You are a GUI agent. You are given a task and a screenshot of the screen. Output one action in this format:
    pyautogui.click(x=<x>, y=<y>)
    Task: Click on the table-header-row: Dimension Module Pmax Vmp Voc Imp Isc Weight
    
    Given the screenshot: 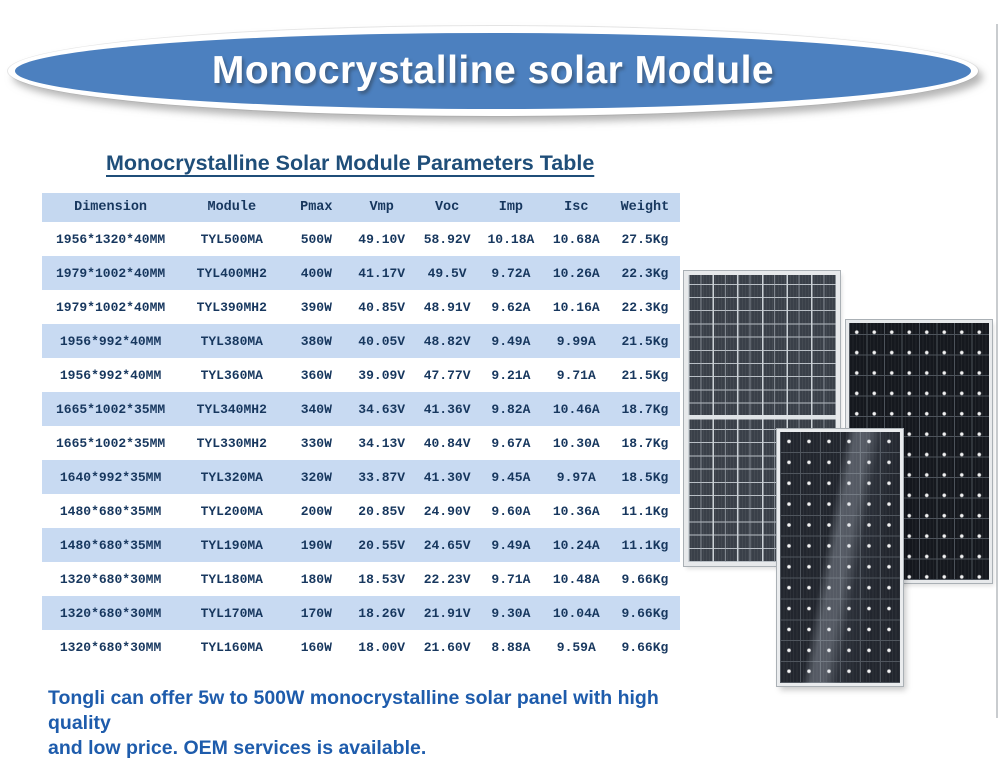 What is the action you would take?
    pyautogui.click(x=361, y=207)
    